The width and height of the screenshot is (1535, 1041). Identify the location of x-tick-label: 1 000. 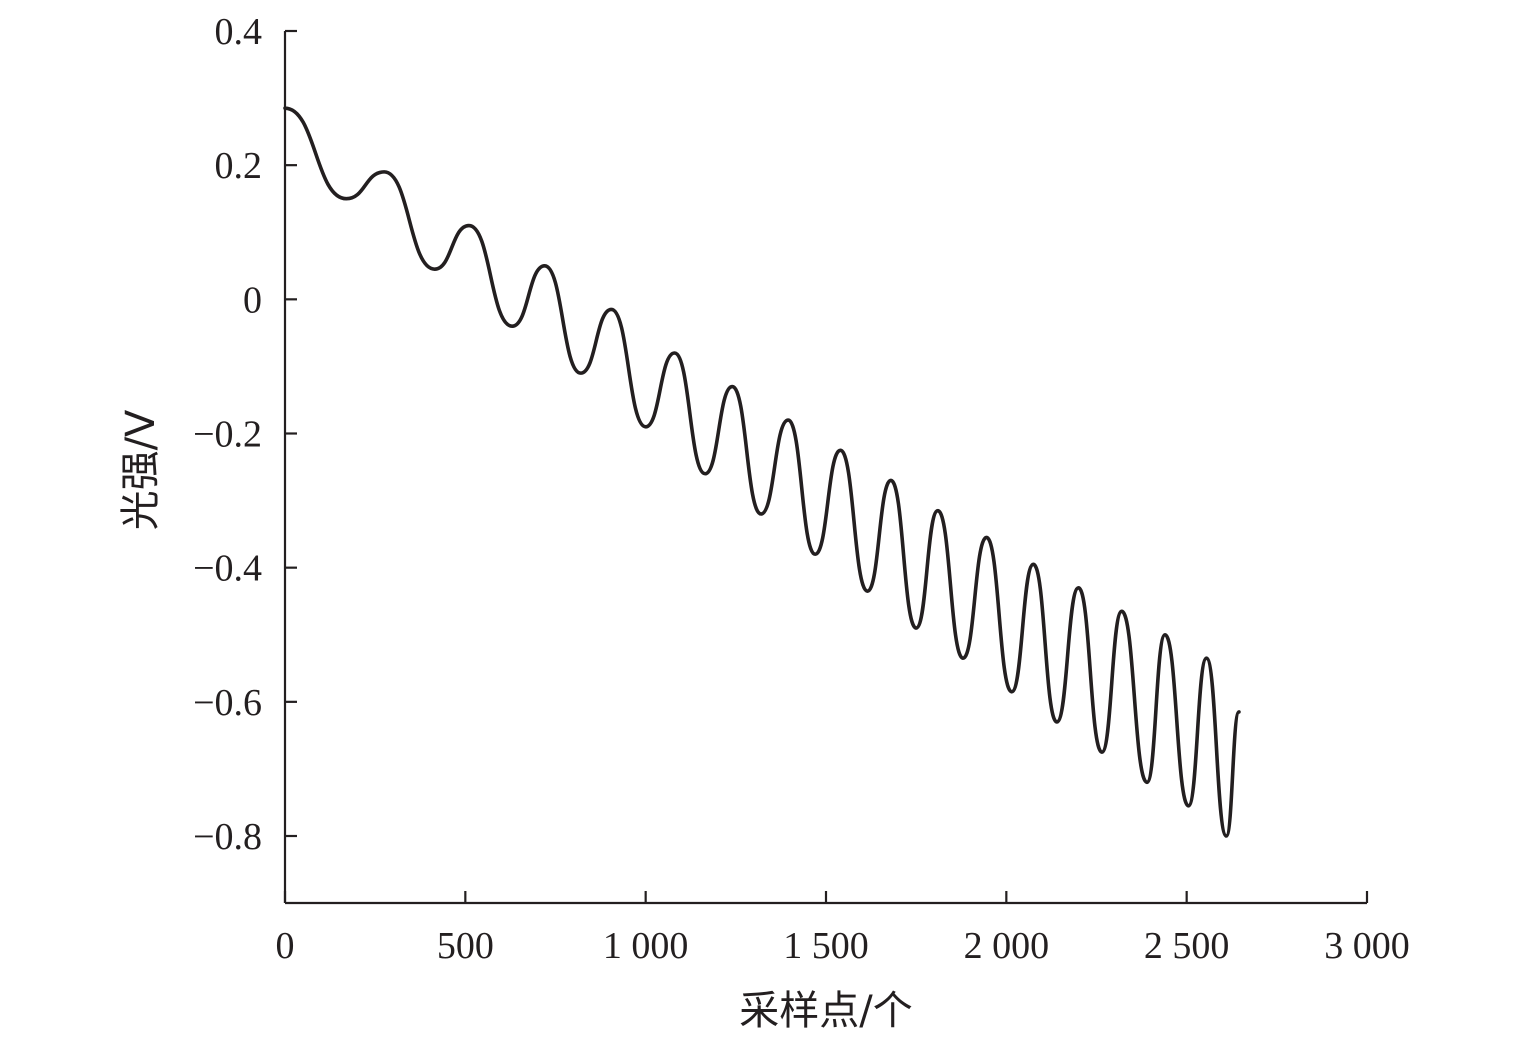
(646, 946).